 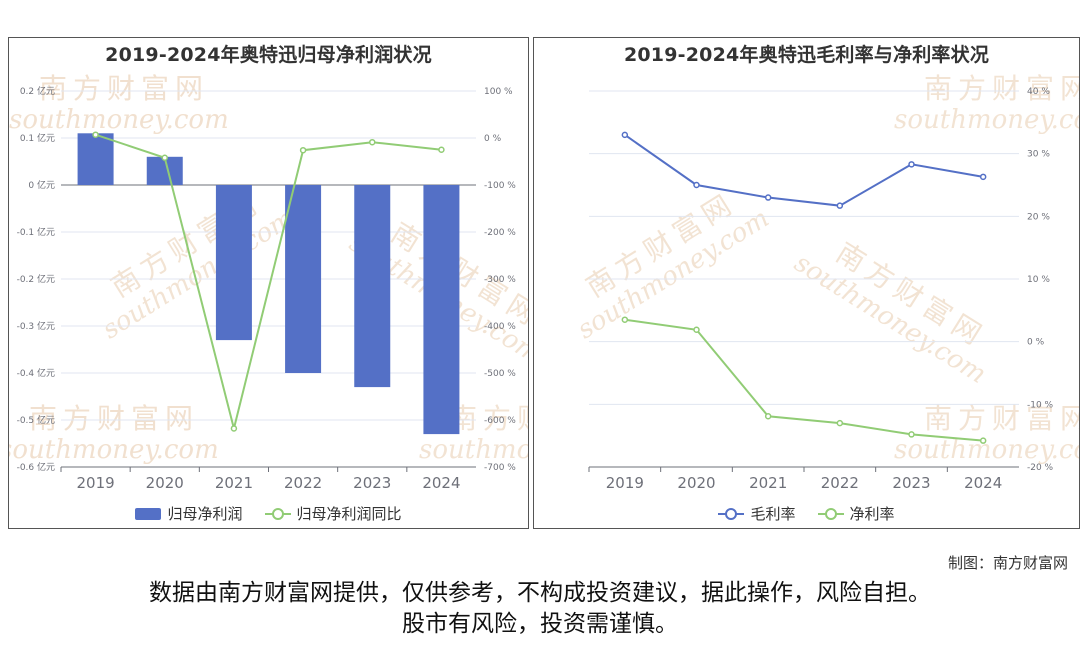 What do you see at coordinates (36, 420) in the screenshot?
I see `y-tick-label-left: -0.5 亿元` at bounding box center [36, 420].